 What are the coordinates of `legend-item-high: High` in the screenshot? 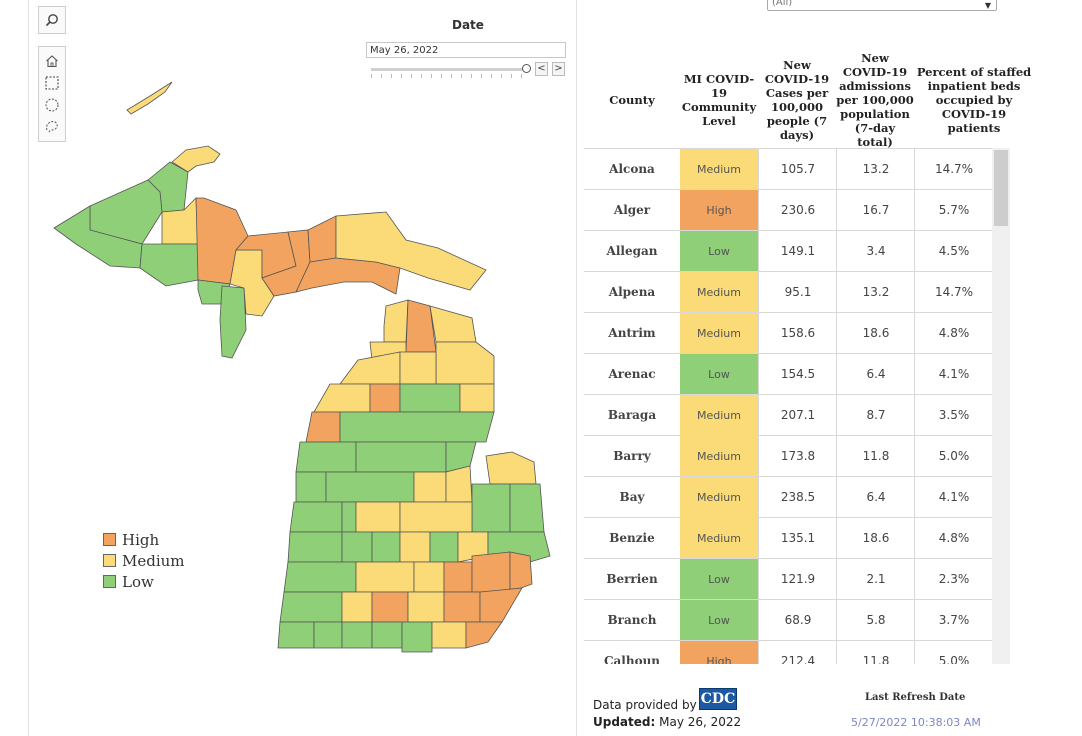 It's located at (144, 539).